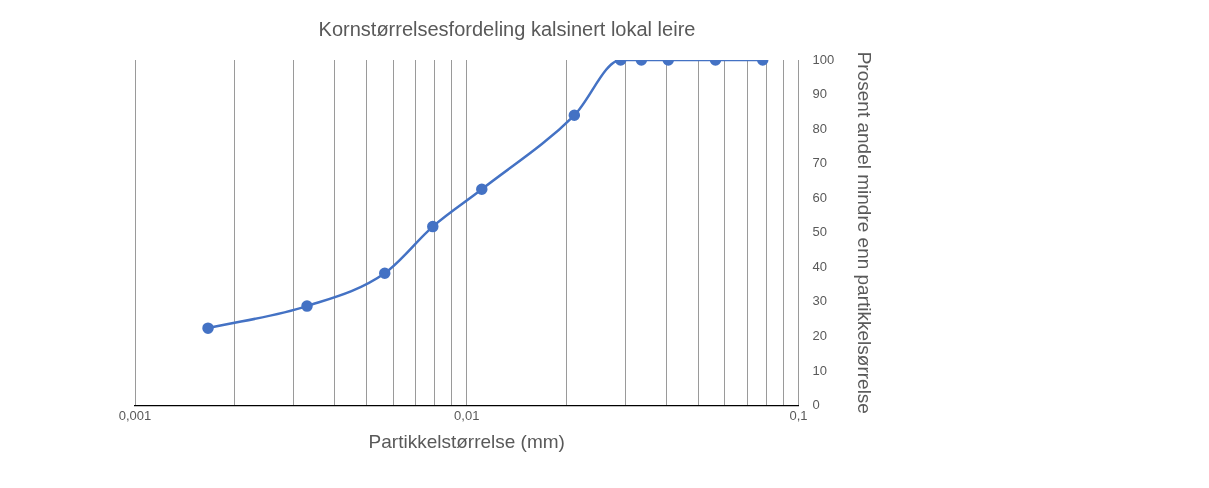 The height and width of the screenshot is (488, 1209). I want to click on y-axis-title: Prosent andel mindre enn partikkelsørrelse, so click(865, 232).